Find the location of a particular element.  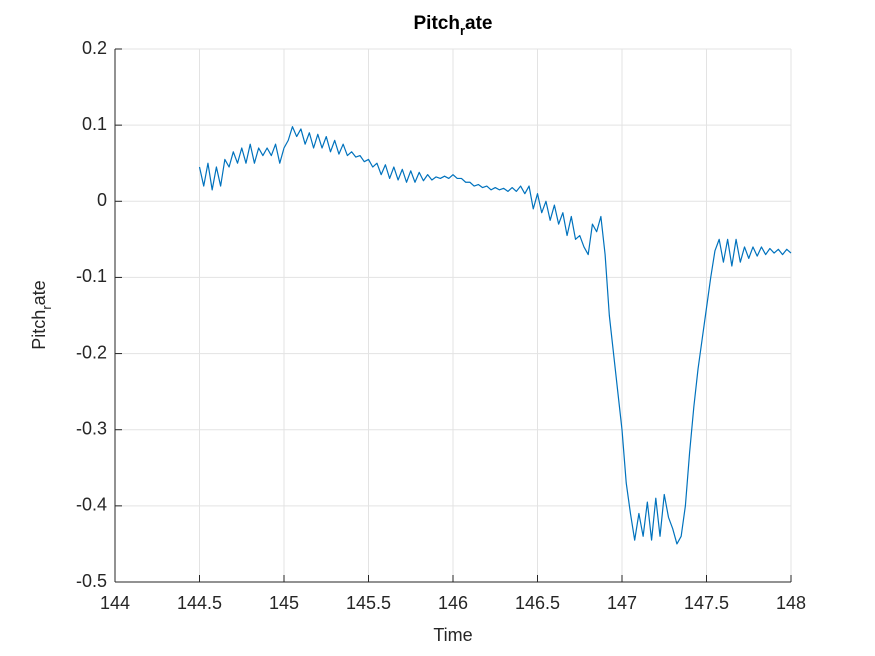

y-tick-label: 0.2 is located at coordinates (94, 48).